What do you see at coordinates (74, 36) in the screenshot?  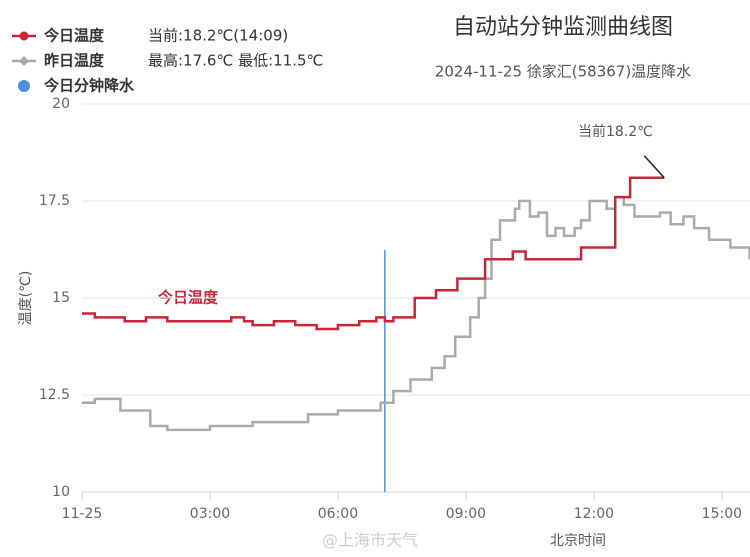 I see `legend-label: 今日温度` at bounding box center [74, 36].